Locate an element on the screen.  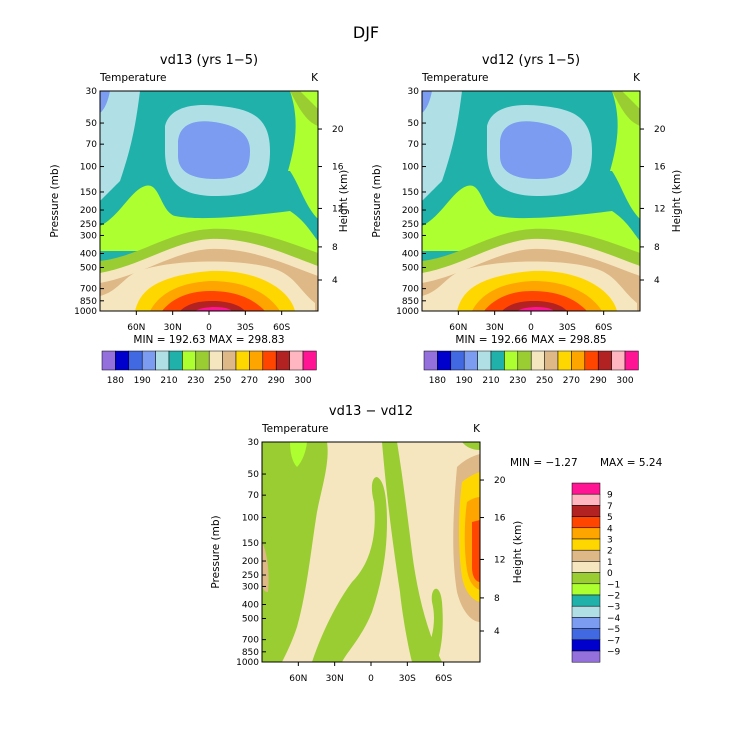
panel-title: vd13 (yrs 1−5) is located at coordinates (209, 60).